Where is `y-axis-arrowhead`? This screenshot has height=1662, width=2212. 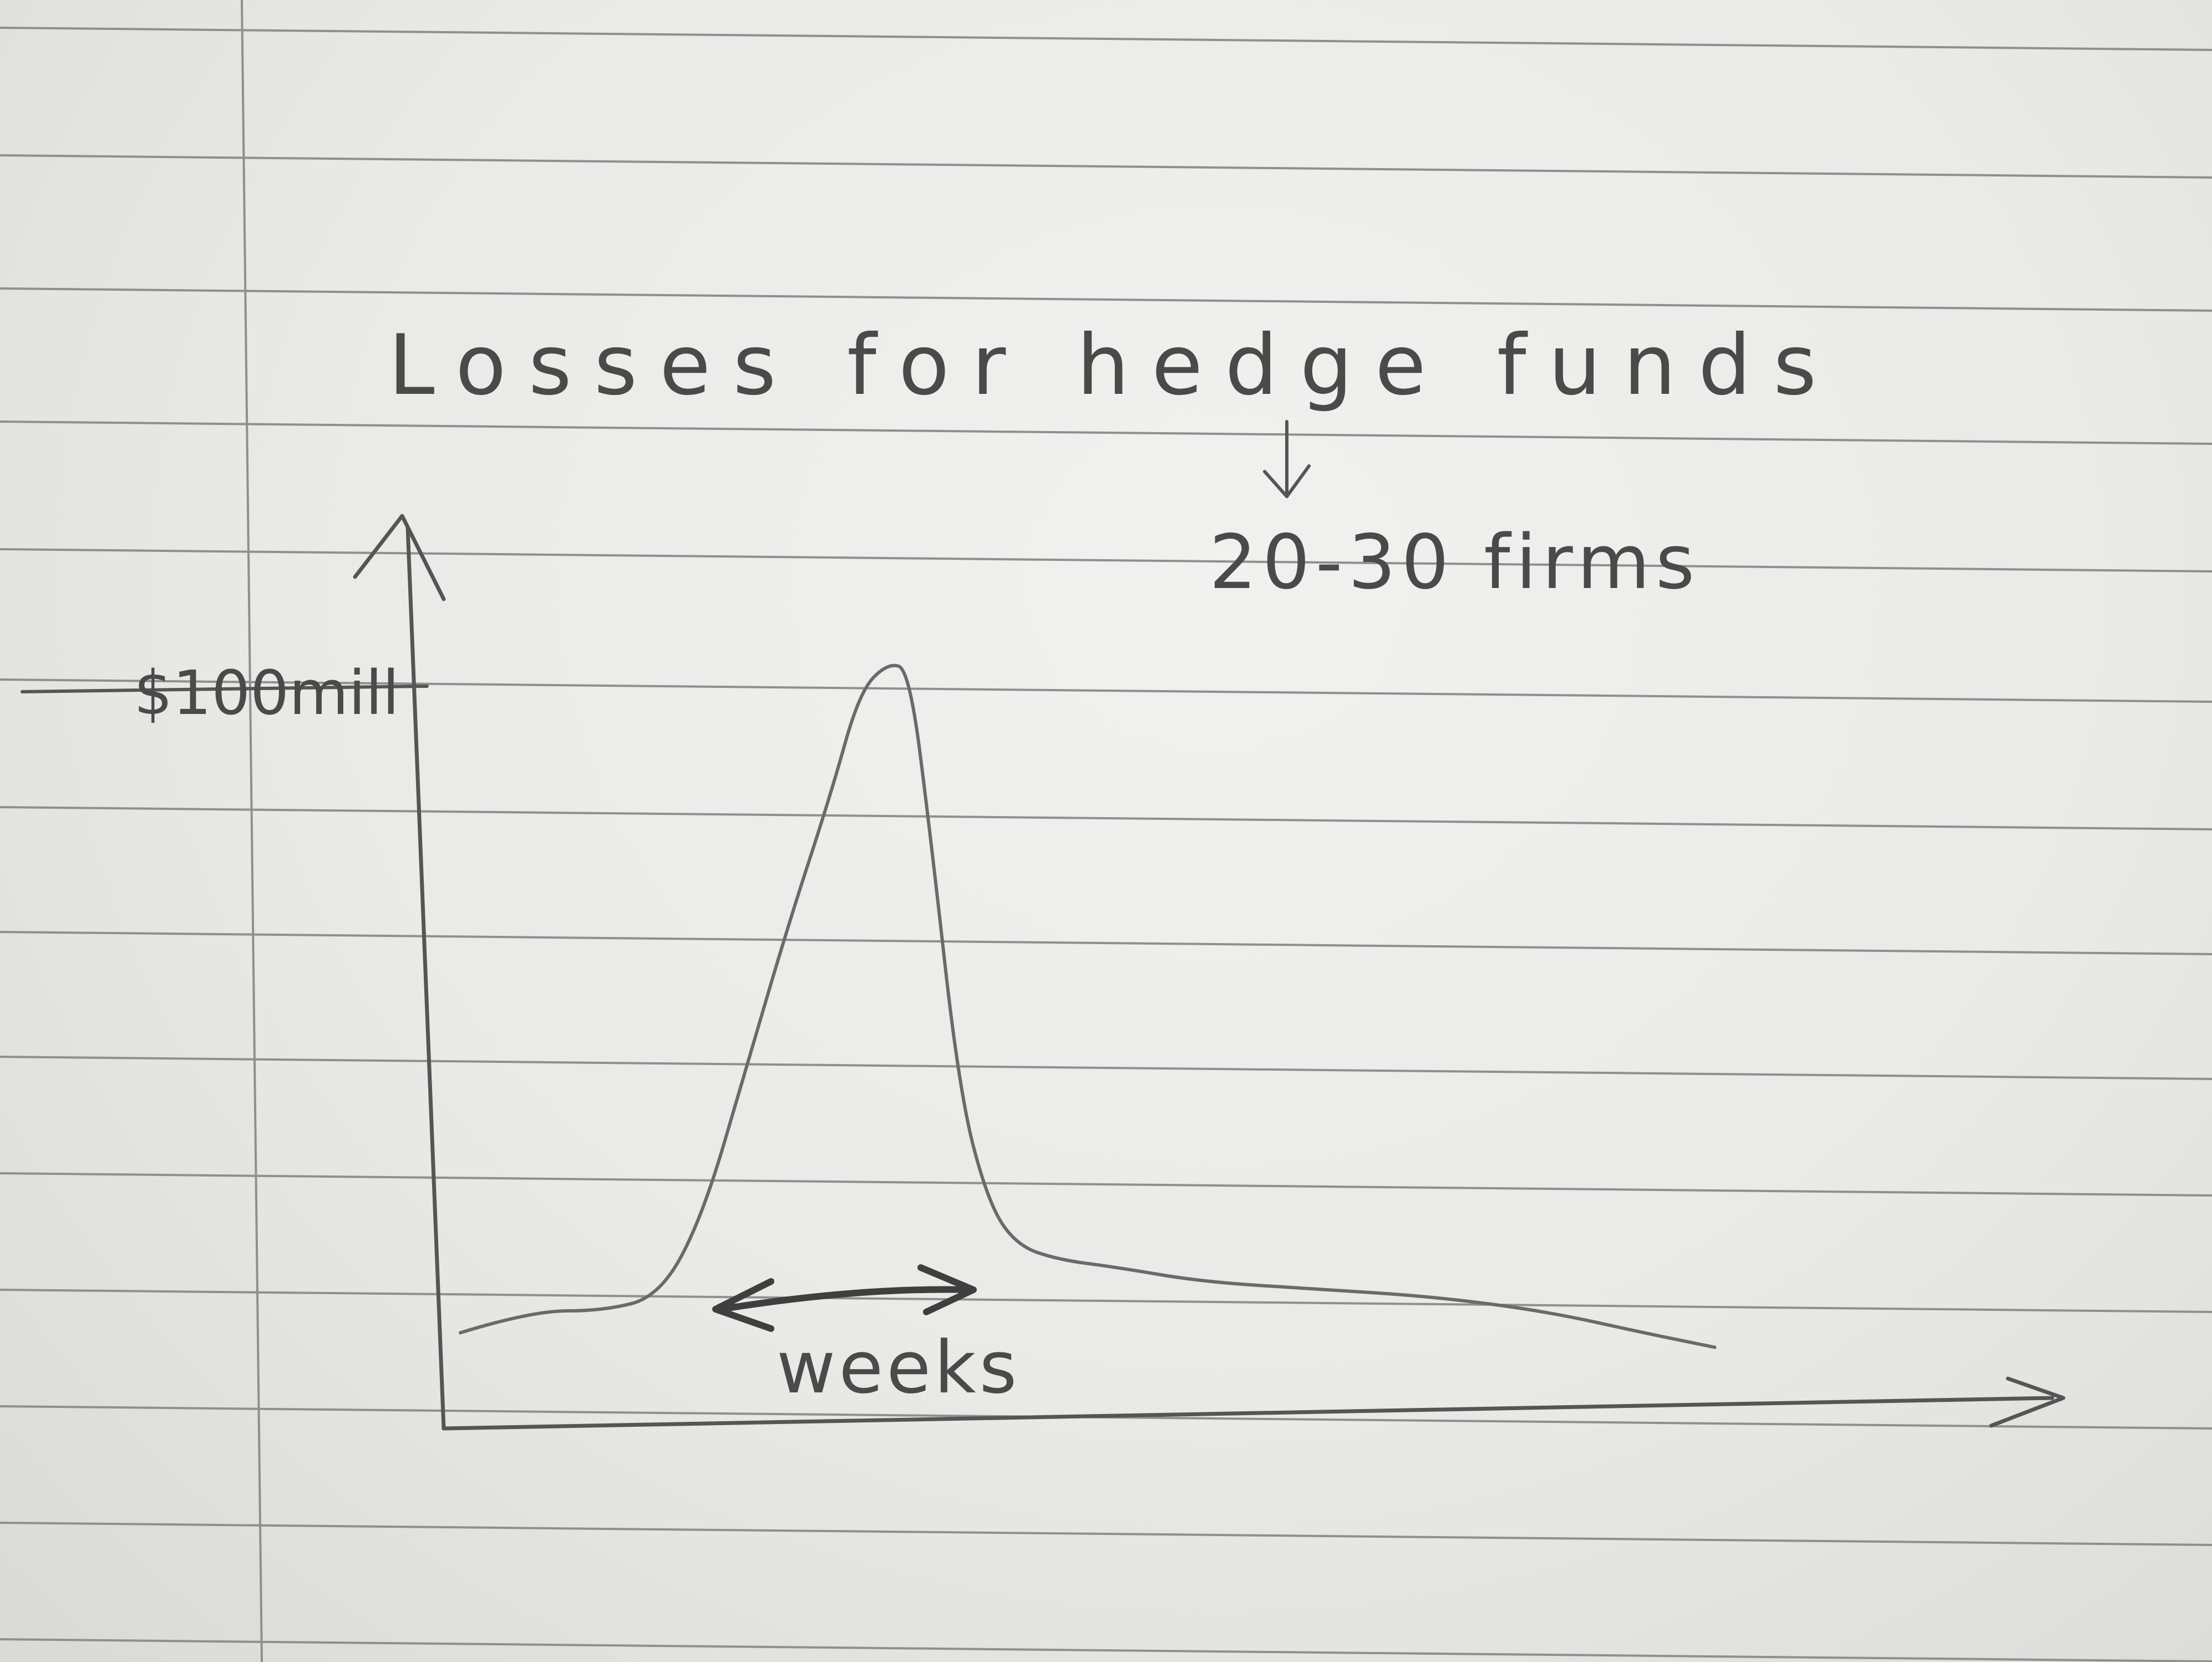 y-axis-arrowhead is located at coordinates (399, 557).